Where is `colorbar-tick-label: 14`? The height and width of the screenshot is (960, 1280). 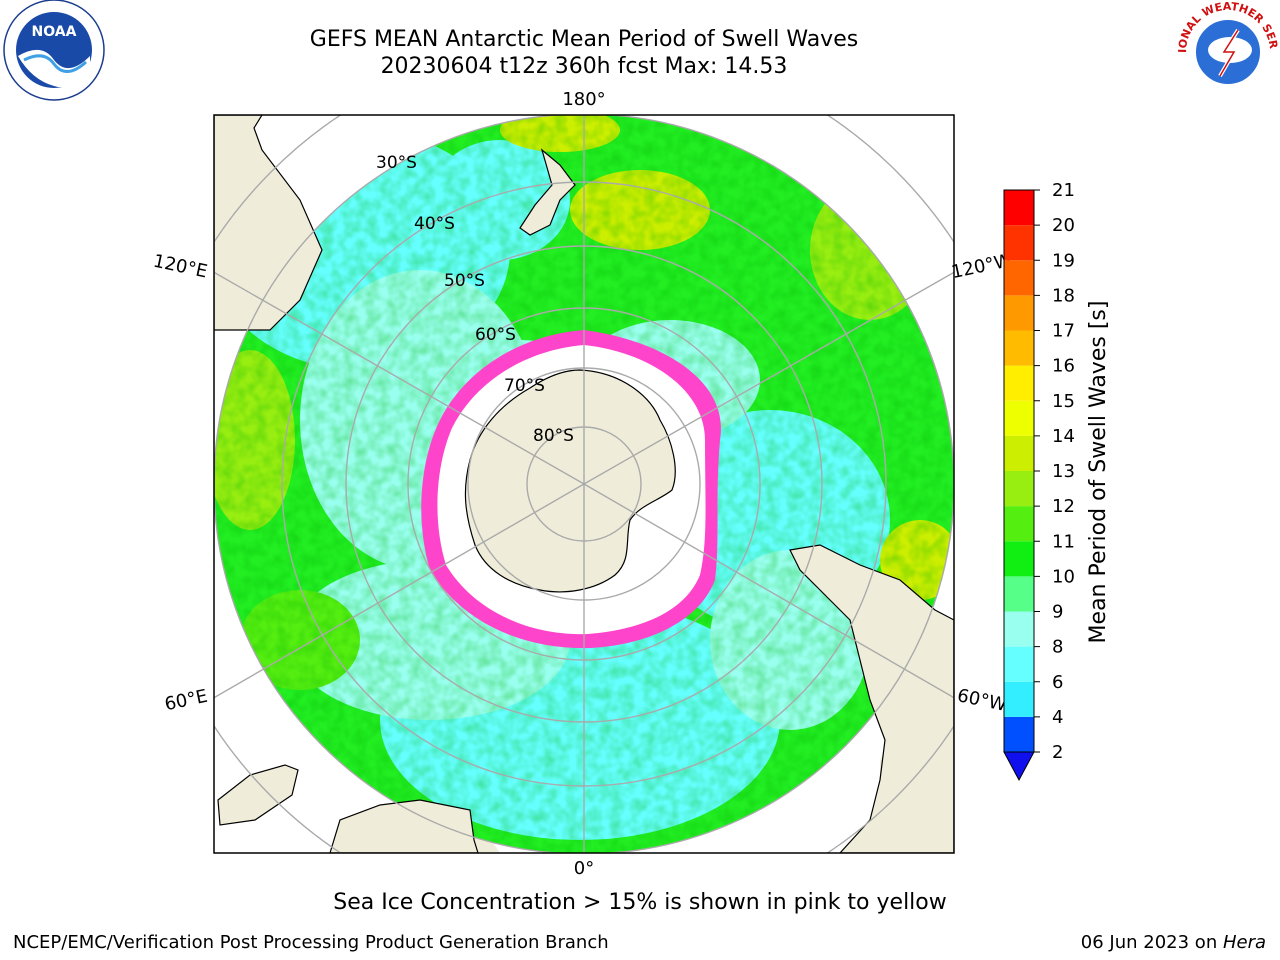
colorbar-tick-label: 14 is located at coordinates (1063, 436).